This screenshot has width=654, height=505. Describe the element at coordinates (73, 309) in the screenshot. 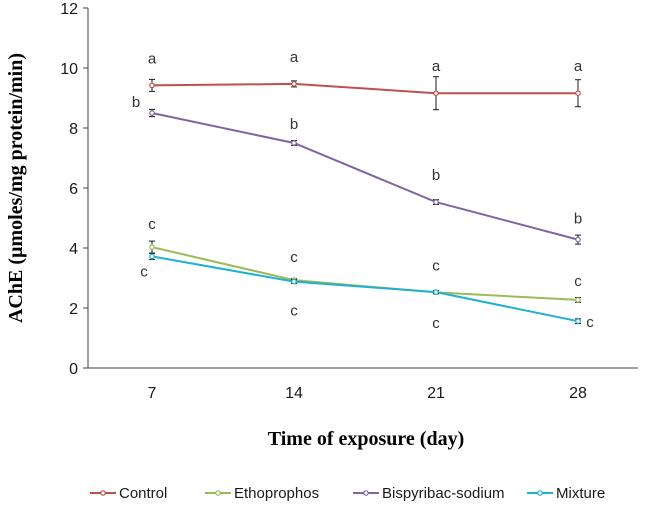

I see `y-tick-label: 2` at that location.